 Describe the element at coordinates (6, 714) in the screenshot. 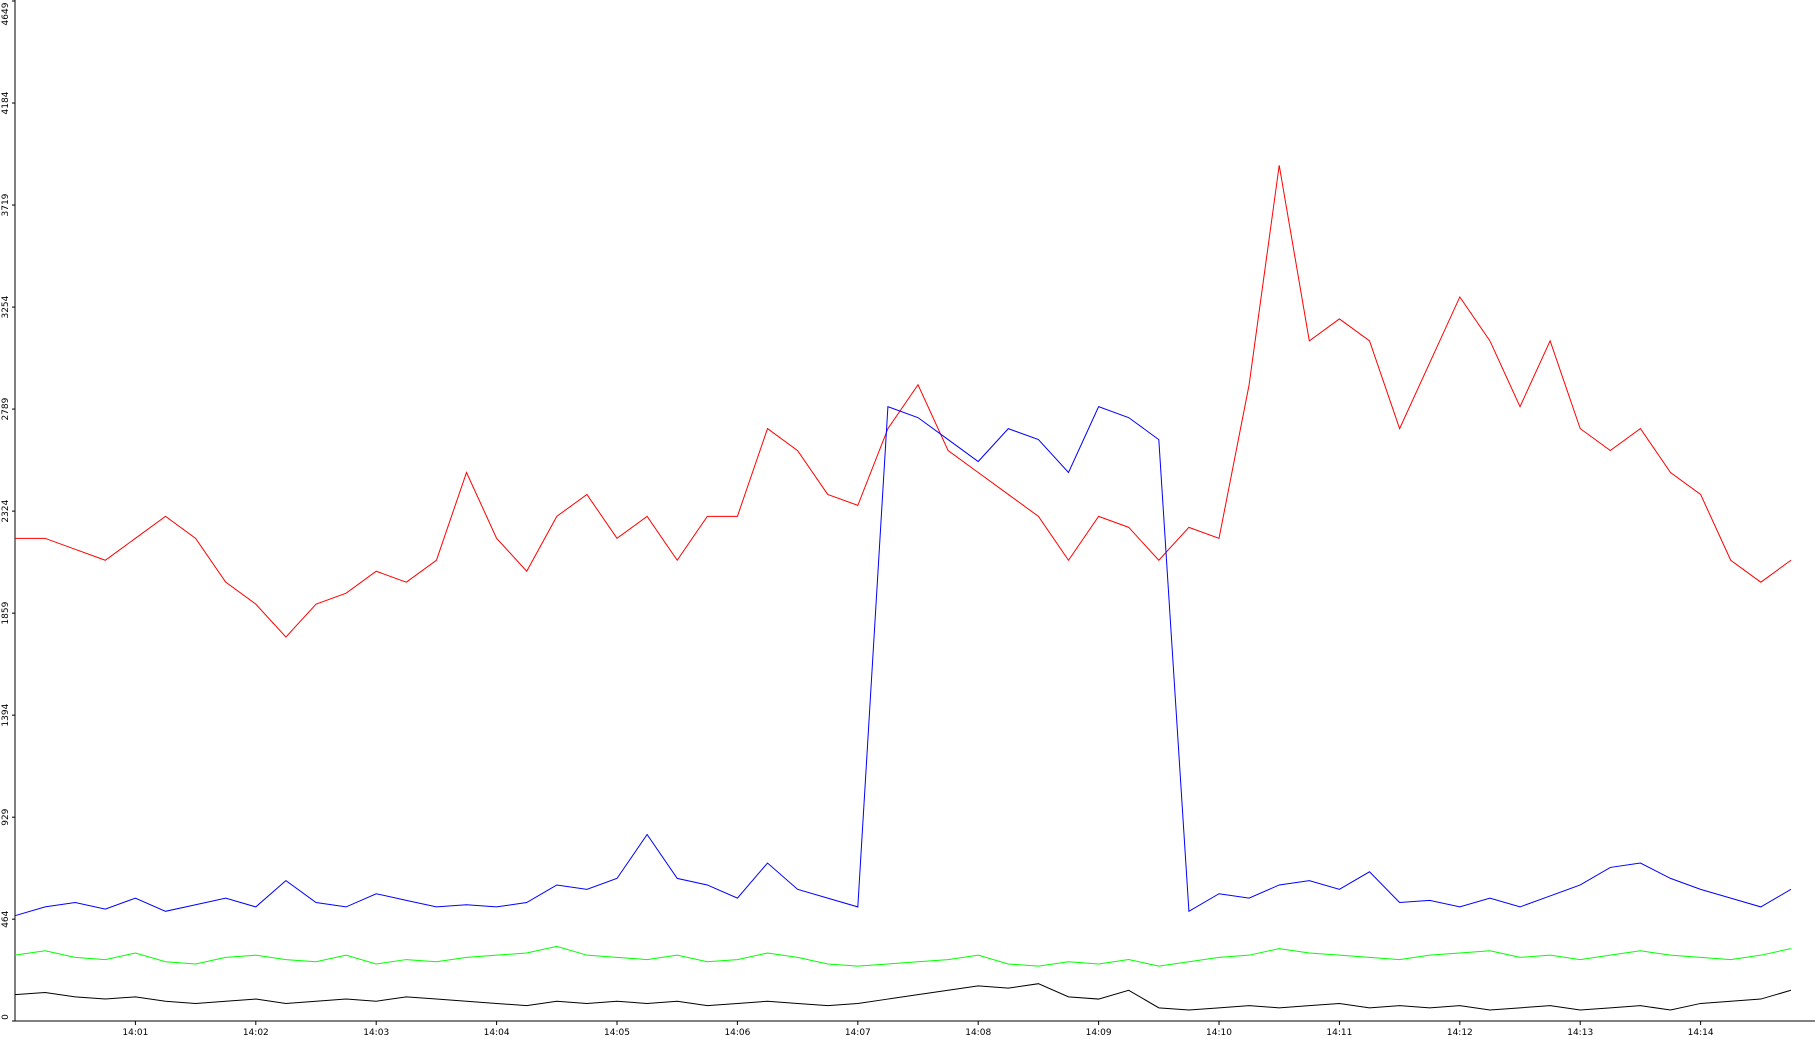

I see `y-tick-label: 1394` at that location.